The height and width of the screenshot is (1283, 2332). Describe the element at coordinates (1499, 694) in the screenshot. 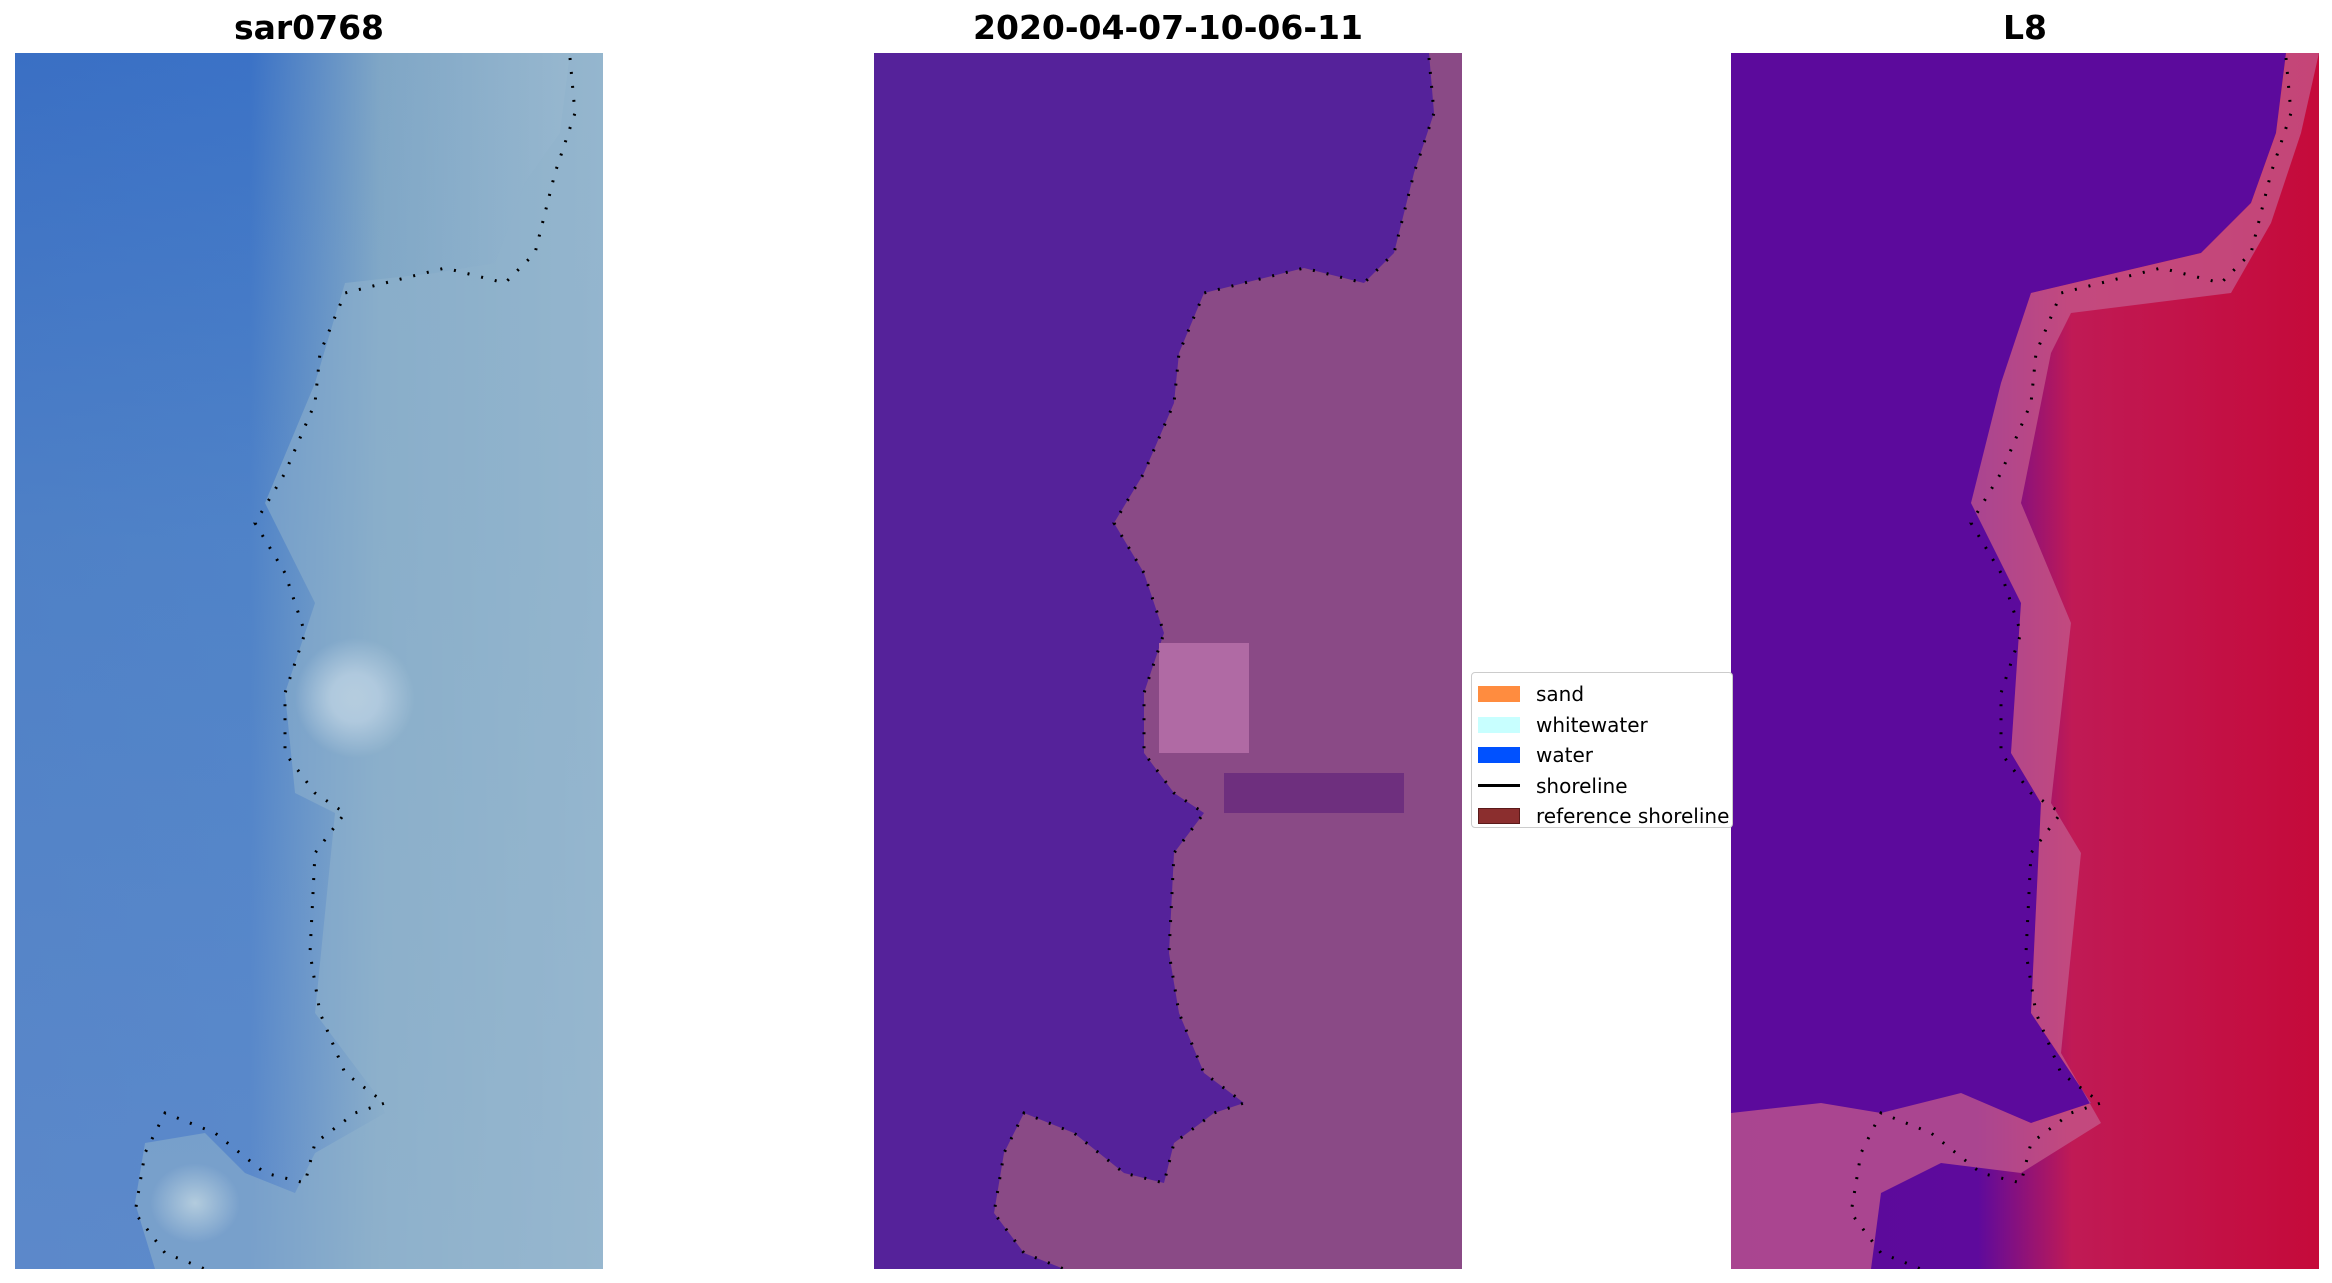

I see `sand-swatch` at that location.